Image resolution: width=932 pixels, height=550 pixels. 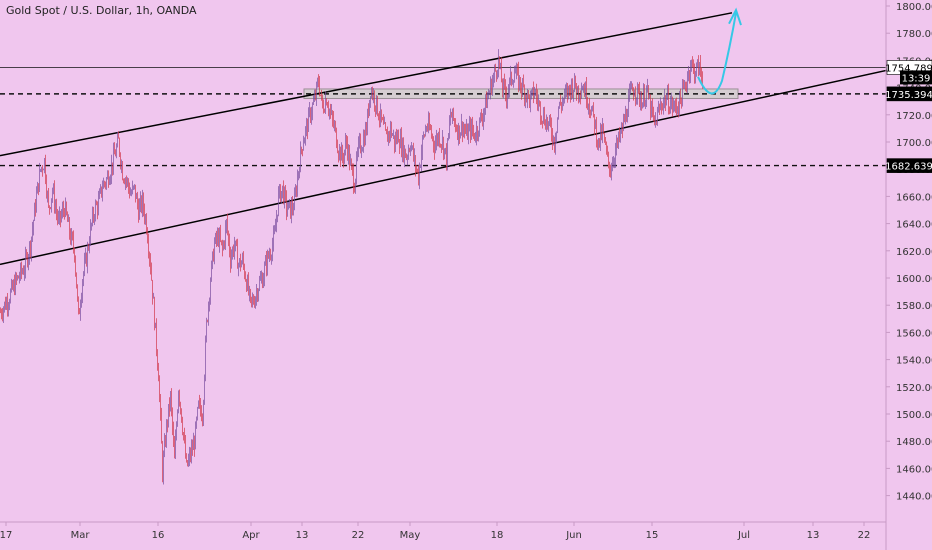 I want to click on price-tick-label: 1560.000, so click(x=914, y=333).